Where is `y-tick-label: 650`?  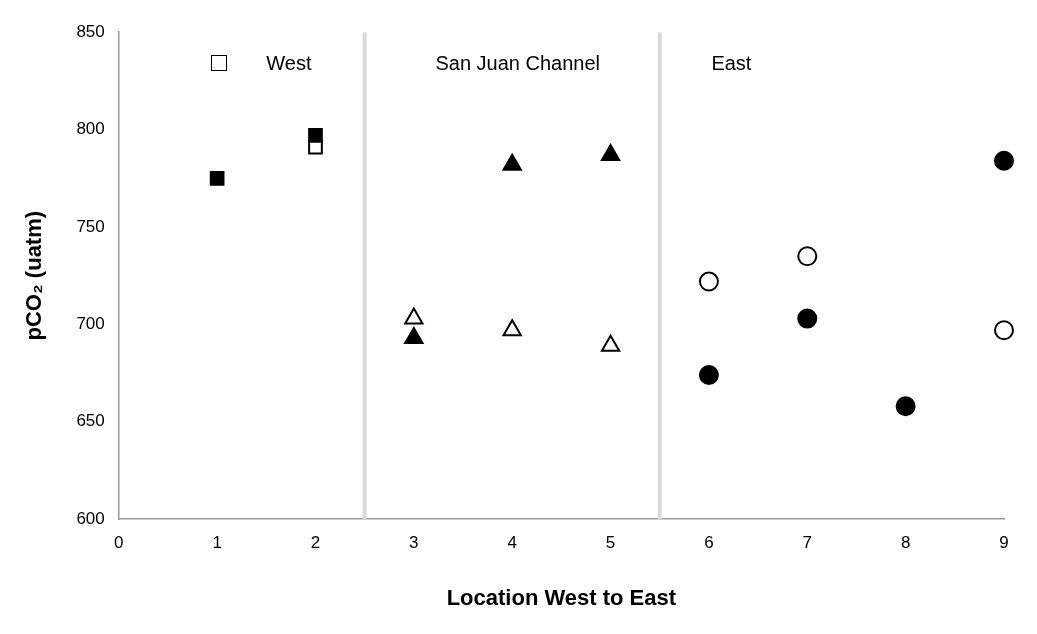 y-tick-label: 650 is located at coordinates (90, 421).